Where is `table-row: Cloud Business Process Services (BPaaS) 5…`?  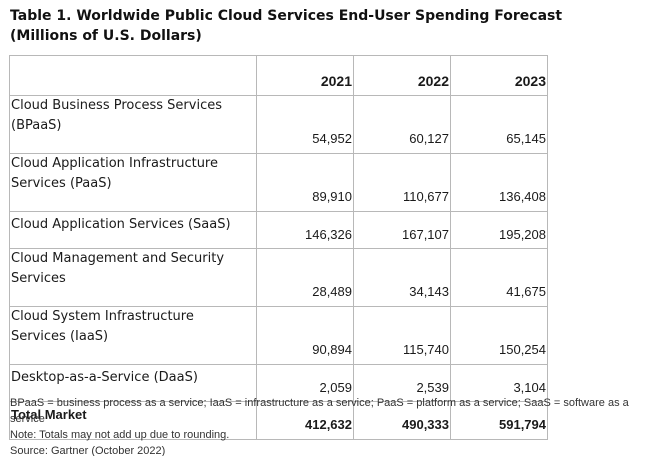 table-row: Cloud Business Process Services (BPaaS) 5… is located at coordinates (278, 124).